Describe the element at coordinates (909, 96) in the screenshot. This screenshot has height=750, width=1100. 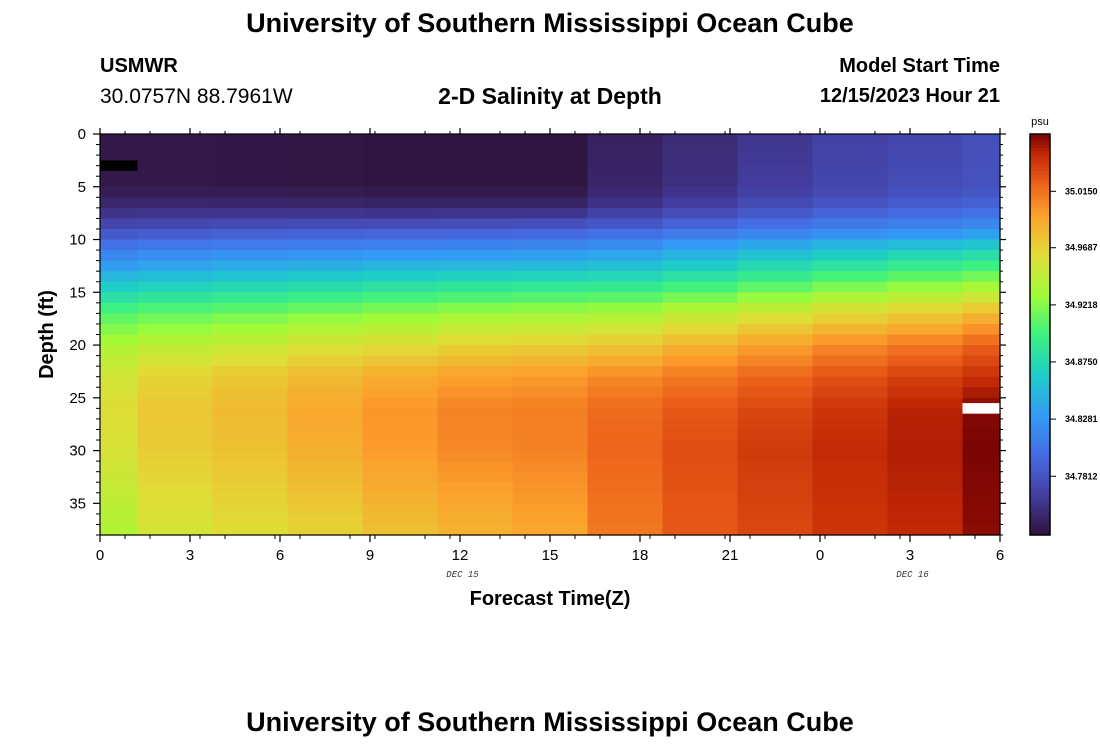
I see `model-start-value: 12/15/2023 Hour 21` at that location.